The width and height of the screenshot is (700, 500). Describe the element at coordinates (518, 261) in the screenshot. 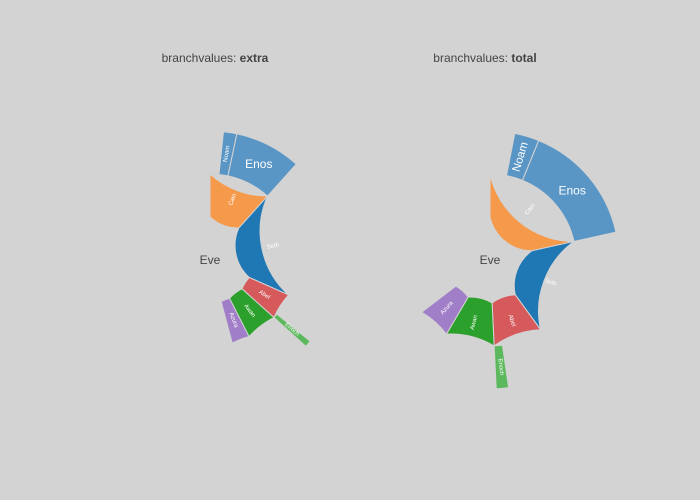

I see `sunburst-total: Cain Seth Enos Noam Abel Awan Enoch Azura Eve` at that location.